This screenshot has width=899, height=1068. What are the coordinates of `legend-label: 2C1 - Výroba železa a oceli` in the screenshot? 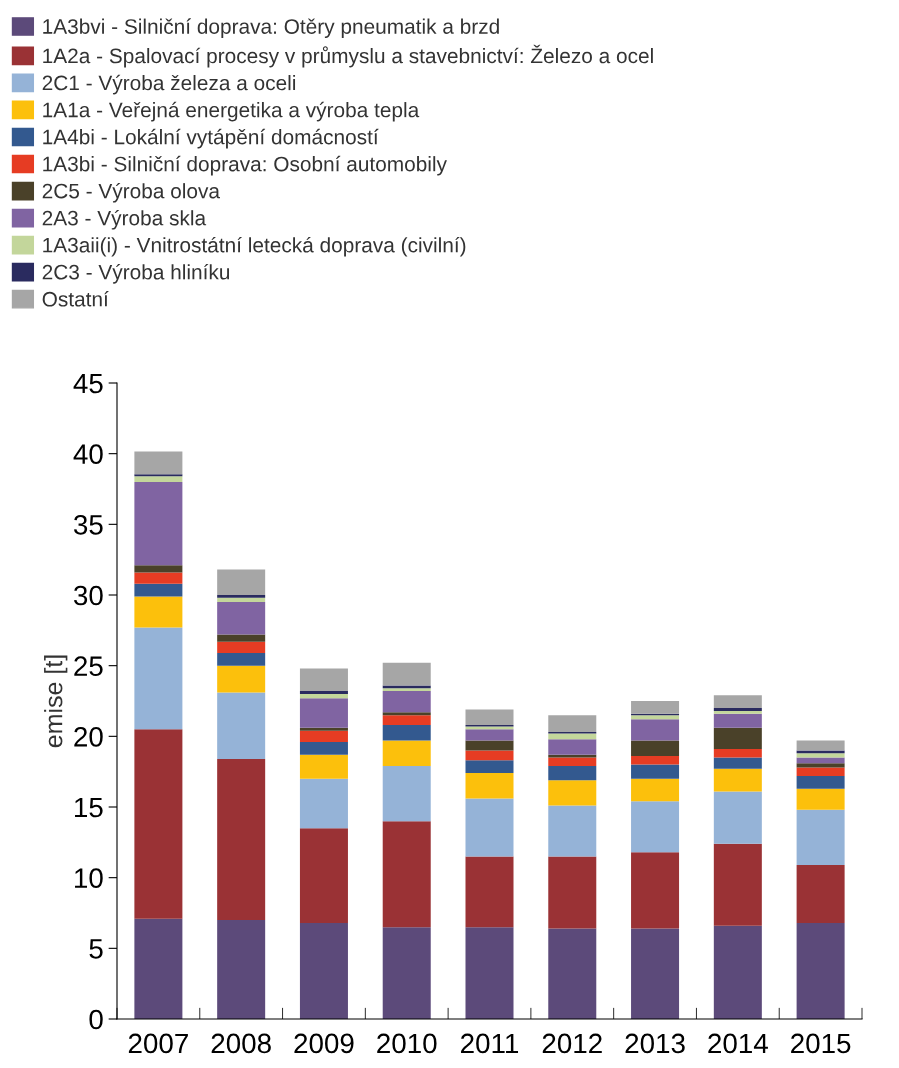 It's located at (169, 84).